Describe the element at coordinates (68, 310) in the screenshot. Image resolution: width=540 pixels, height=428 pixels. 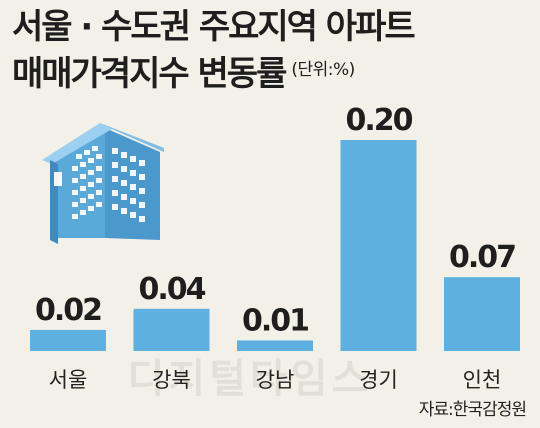
I see `value-label-서울: 0.02` at that location.